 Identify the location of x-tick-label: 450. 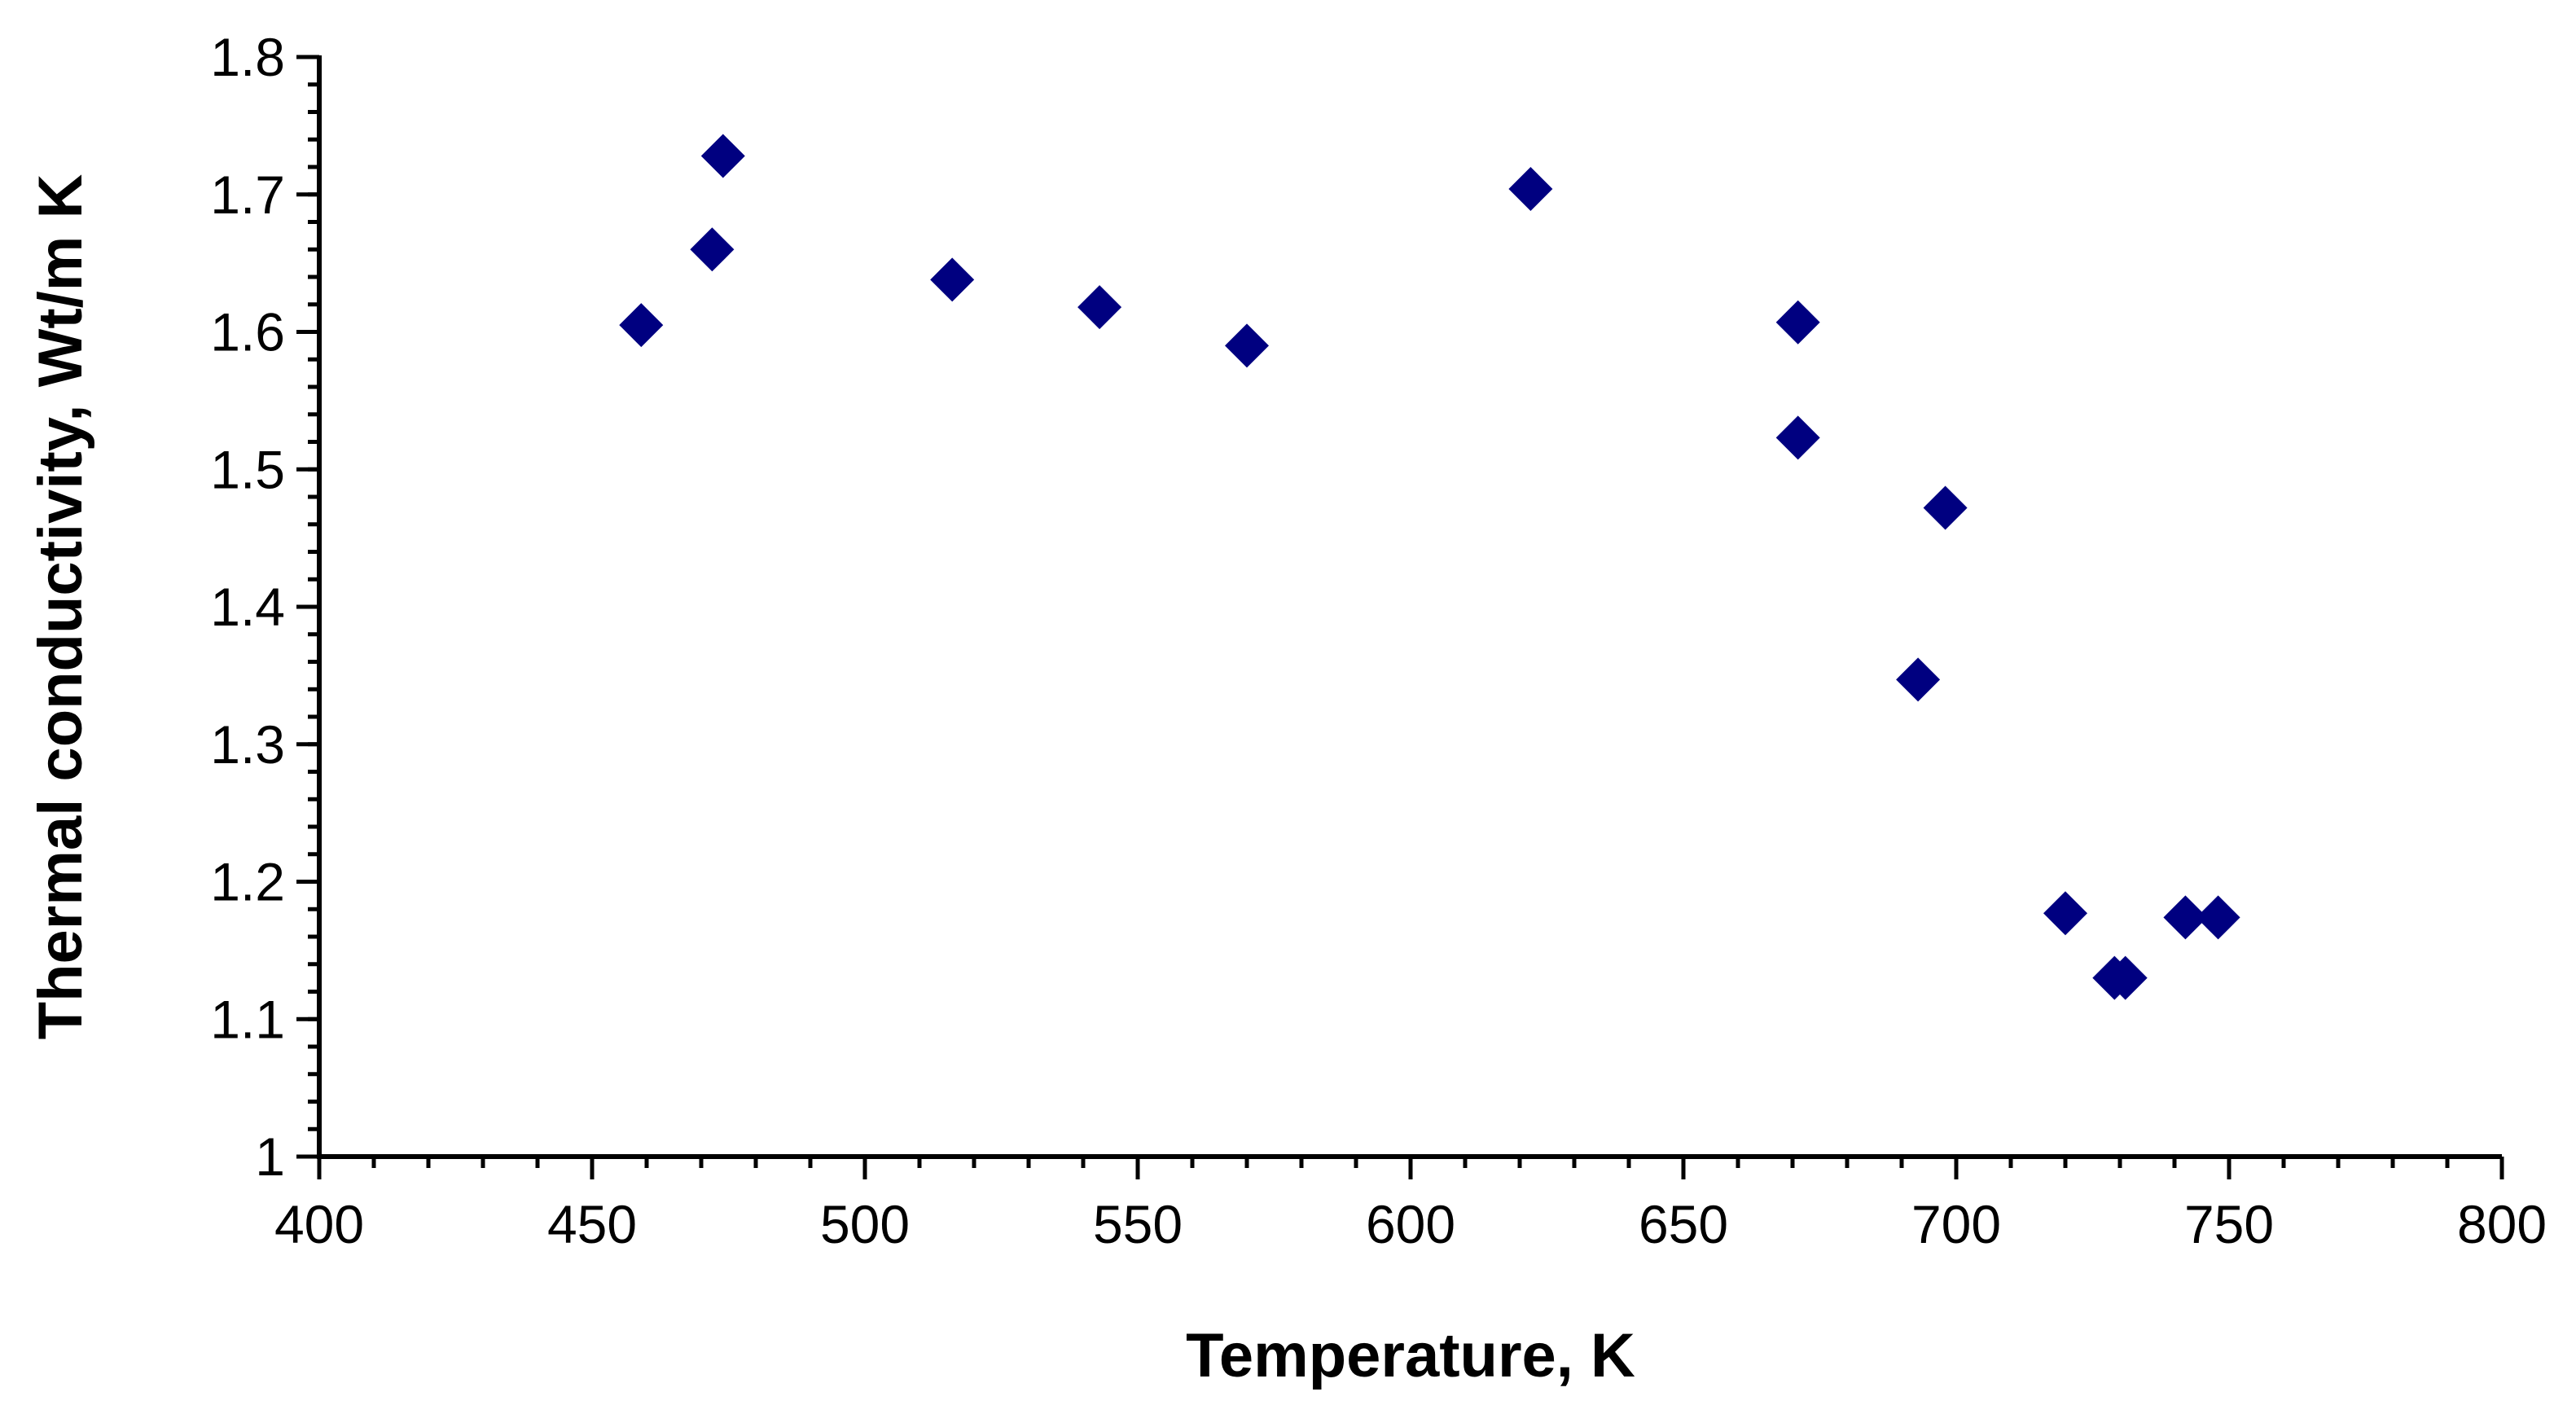
(592, 1224).